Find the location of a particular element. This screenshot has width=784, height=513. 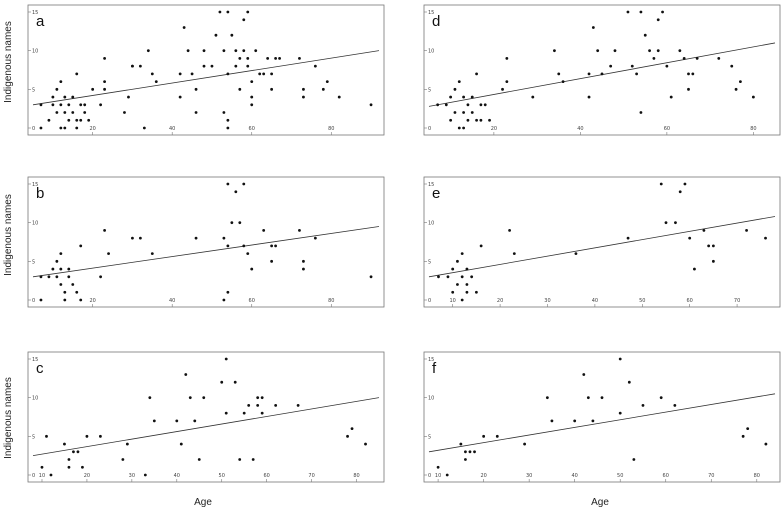

y-tick-label: 10 is located at coordinates (35, 399).